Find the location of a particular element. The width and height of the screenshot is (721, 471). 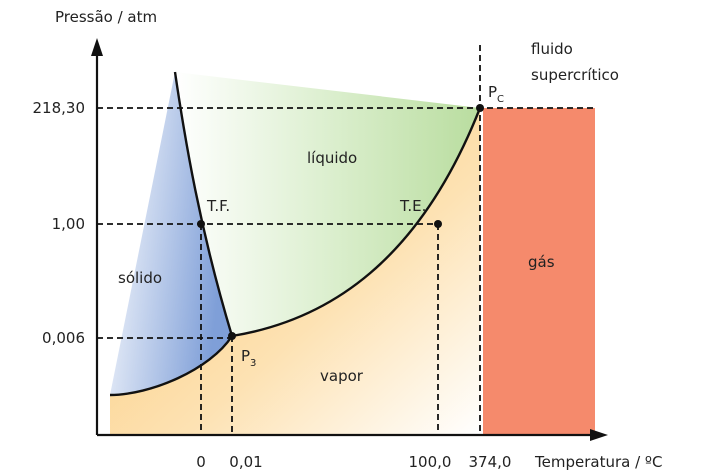

region-label: sólido is located at coordinates (140, 278).